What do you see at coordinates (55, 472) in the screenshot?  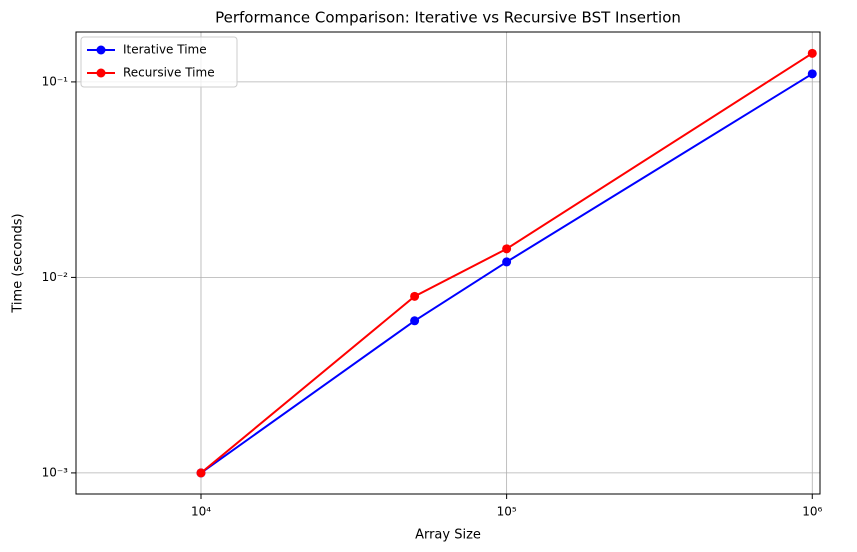 I see `y-tick-label: 10⁻³` at bounding box center [55, 472].